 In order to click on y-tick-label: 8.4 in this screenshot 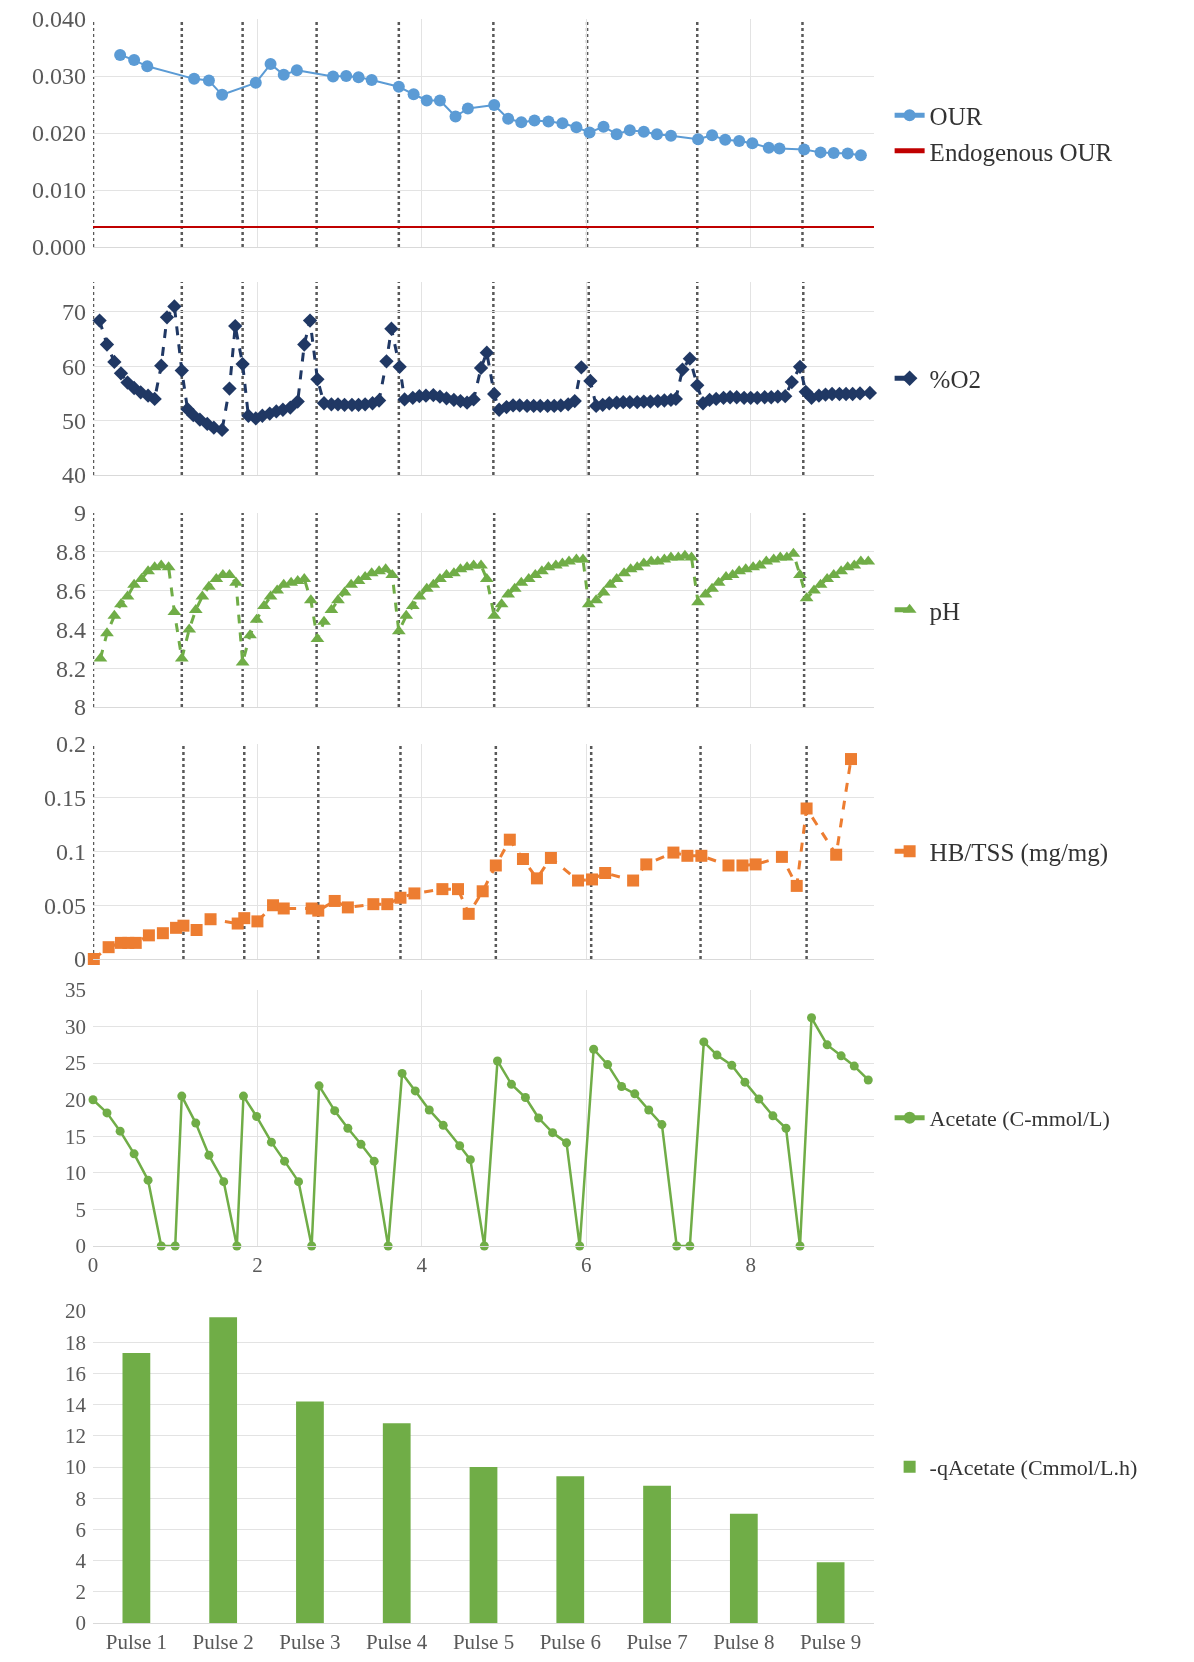, I will do `click(71, 629)`.